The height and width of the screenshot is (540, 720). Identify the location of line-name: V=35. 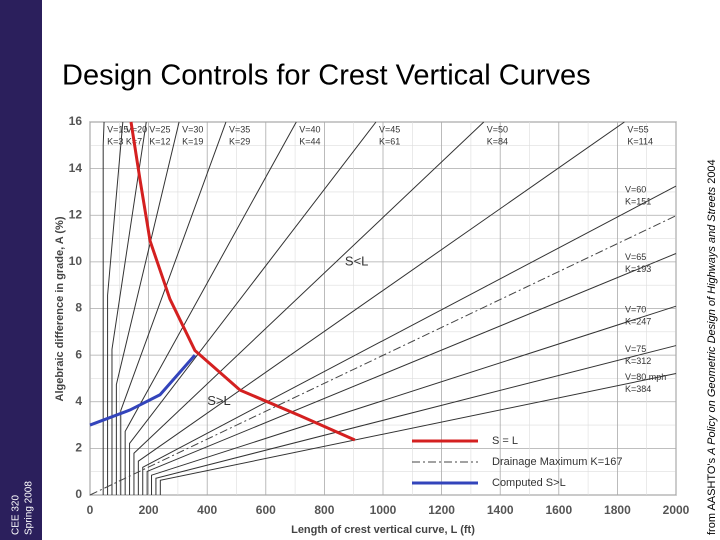
(239, 129).